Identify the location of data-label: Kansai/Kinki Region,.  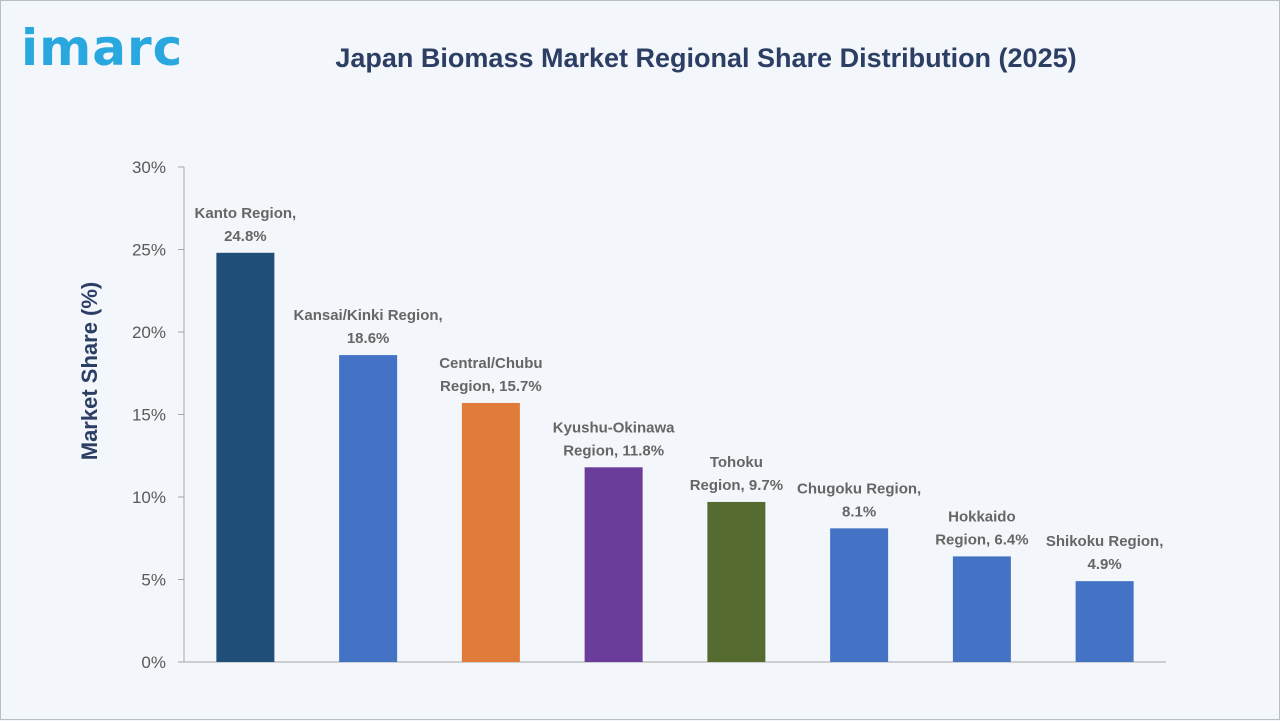
(368, 315).